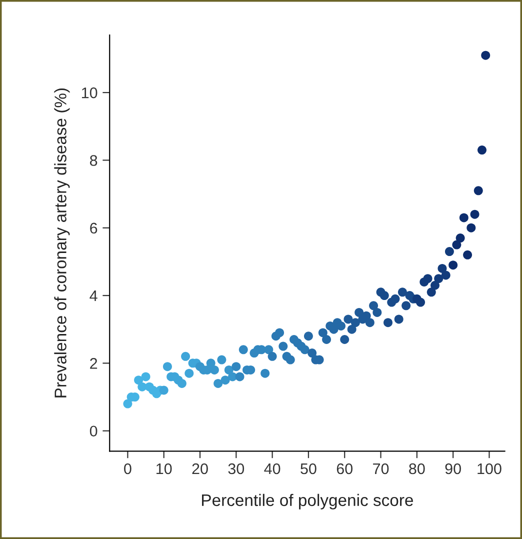 The width and height of the screenshot is (522, 539). I want to click on y-tick-label: 10, so click(90, 92).